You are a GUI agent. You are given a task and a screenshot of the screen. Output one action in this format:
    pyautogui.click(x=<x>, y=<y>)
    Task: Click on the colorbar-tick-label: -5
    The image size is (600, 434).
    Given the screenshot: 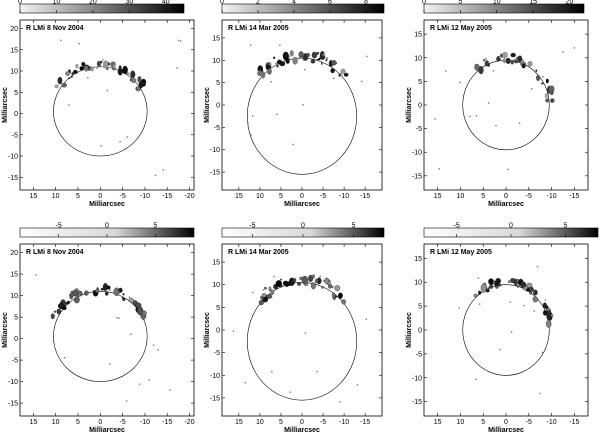 What is the action you would take?
    pyautogui.click(x=59, y=226)
    